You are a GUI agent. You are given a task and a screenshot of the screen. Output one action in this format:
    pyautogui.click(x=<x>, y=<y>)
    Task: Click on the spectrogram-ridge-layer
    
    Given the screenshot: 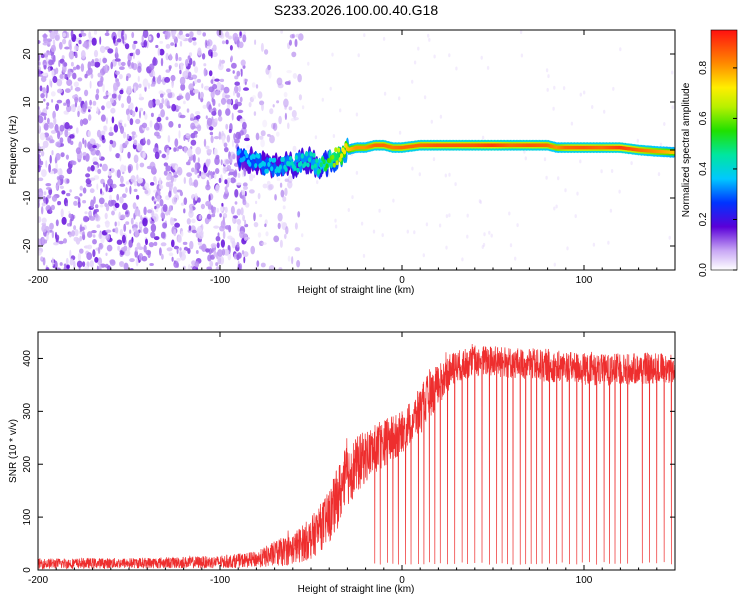 What is the action you would take?
    pyautogui.click(x=455, y=158)
    